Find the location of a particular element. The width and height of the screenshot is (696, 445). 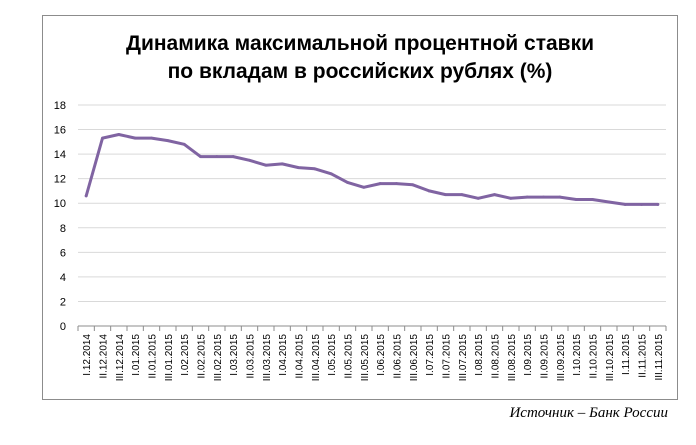

x-tick-label: II.08.2015 is located at coordinates (496, 356).